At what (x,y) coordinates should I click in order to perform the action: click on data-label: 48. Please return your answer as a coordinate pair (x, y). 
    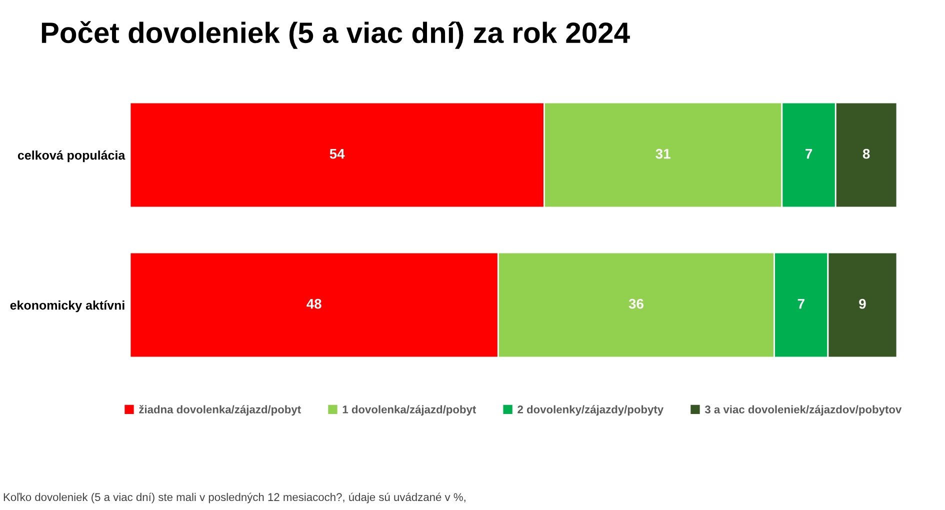
    Looking at the image, I should click on (314, 303).